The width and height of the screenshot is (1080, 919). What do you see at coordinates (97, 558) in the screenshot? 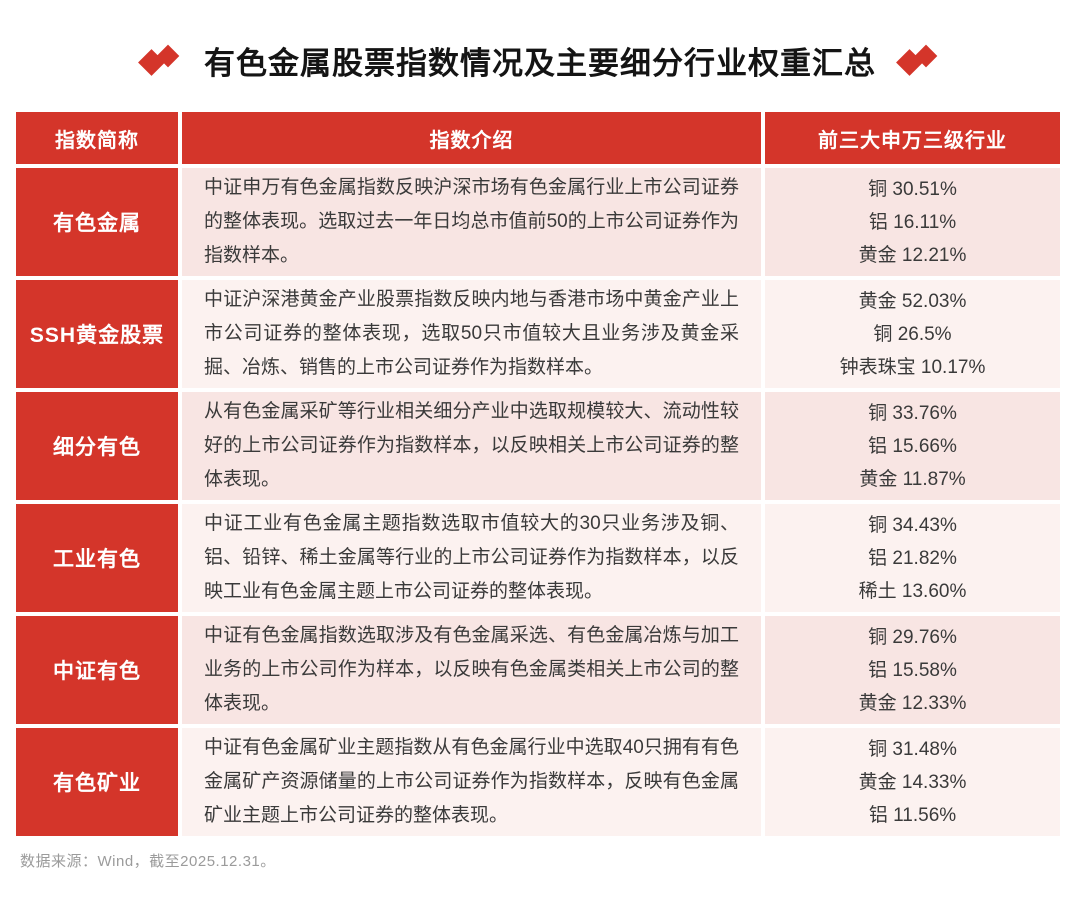
I see `index-name-cell: 工业有色` at bounding box center [97, 558].